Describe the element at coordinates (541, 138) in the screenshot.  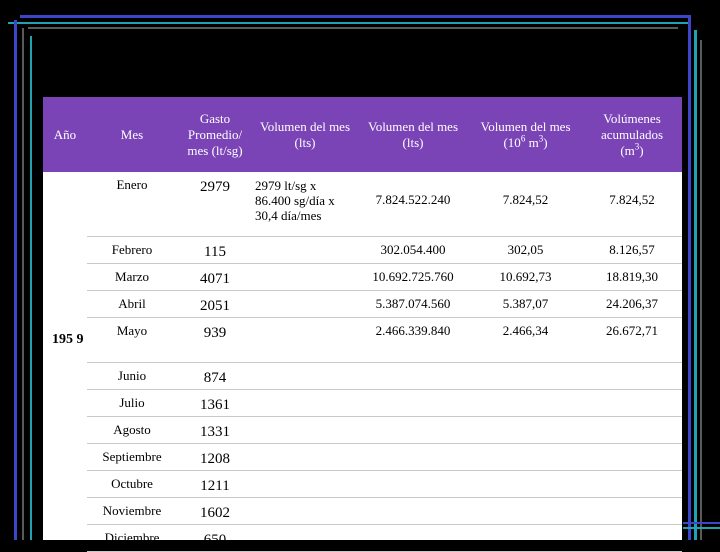
I see `header-volumen-1e6-exp2: 3` at that location.